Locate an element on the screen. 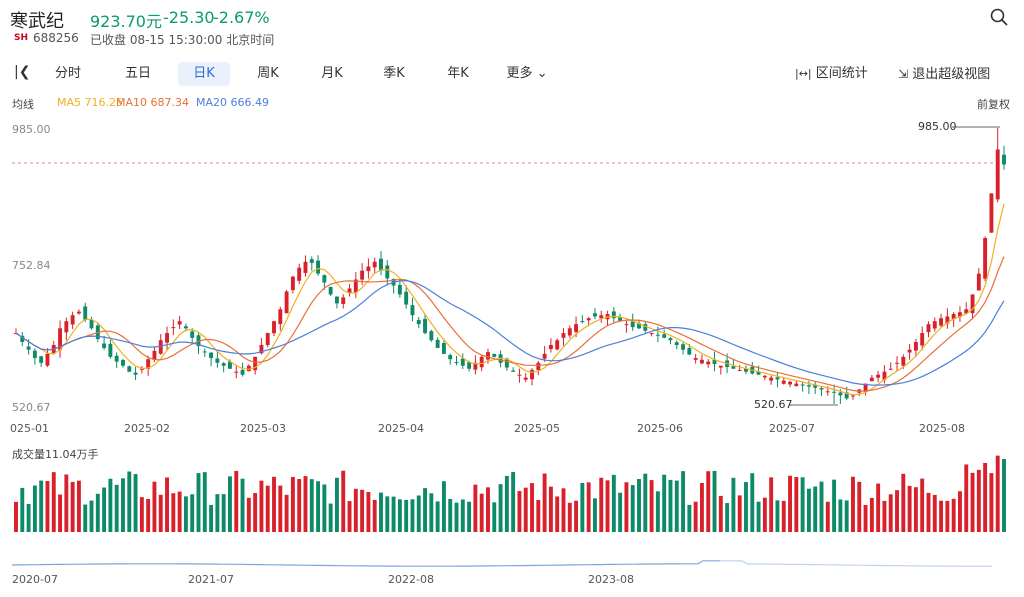 This screenshot has width=1024, height=597. adjust-mode: 前复权 is located at coordinates (993, 104).